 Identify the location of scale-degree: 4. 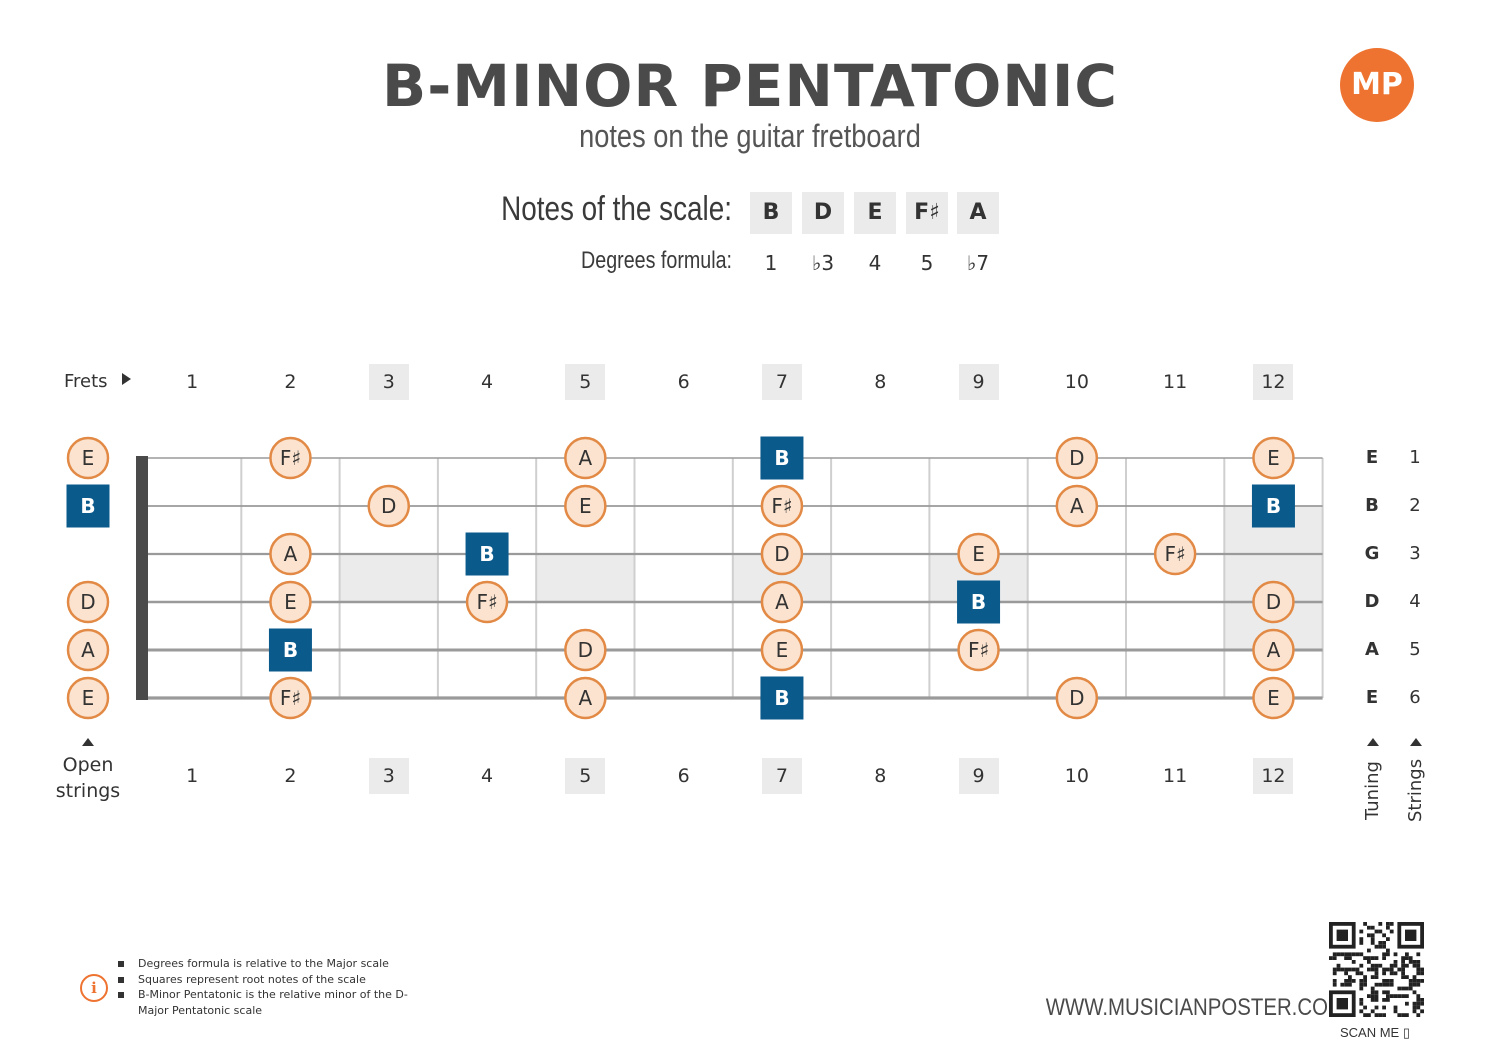
(875, 263).